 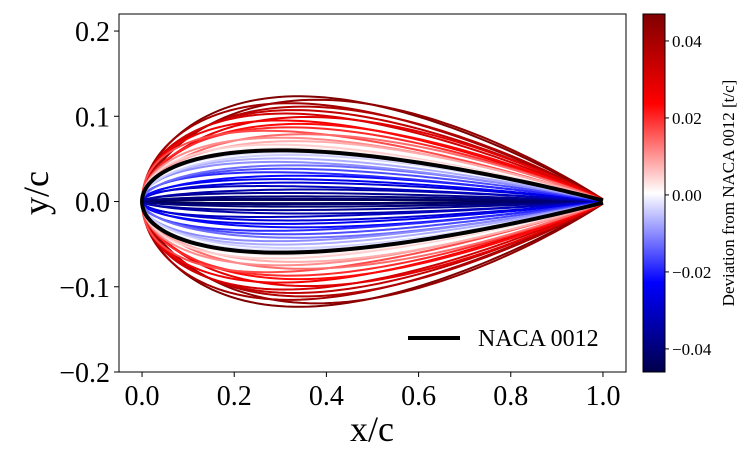 What do you see at coordinates (654, 193) in the screenshot?
I see `colorbar-gradient` at bounding box center [654, 193].